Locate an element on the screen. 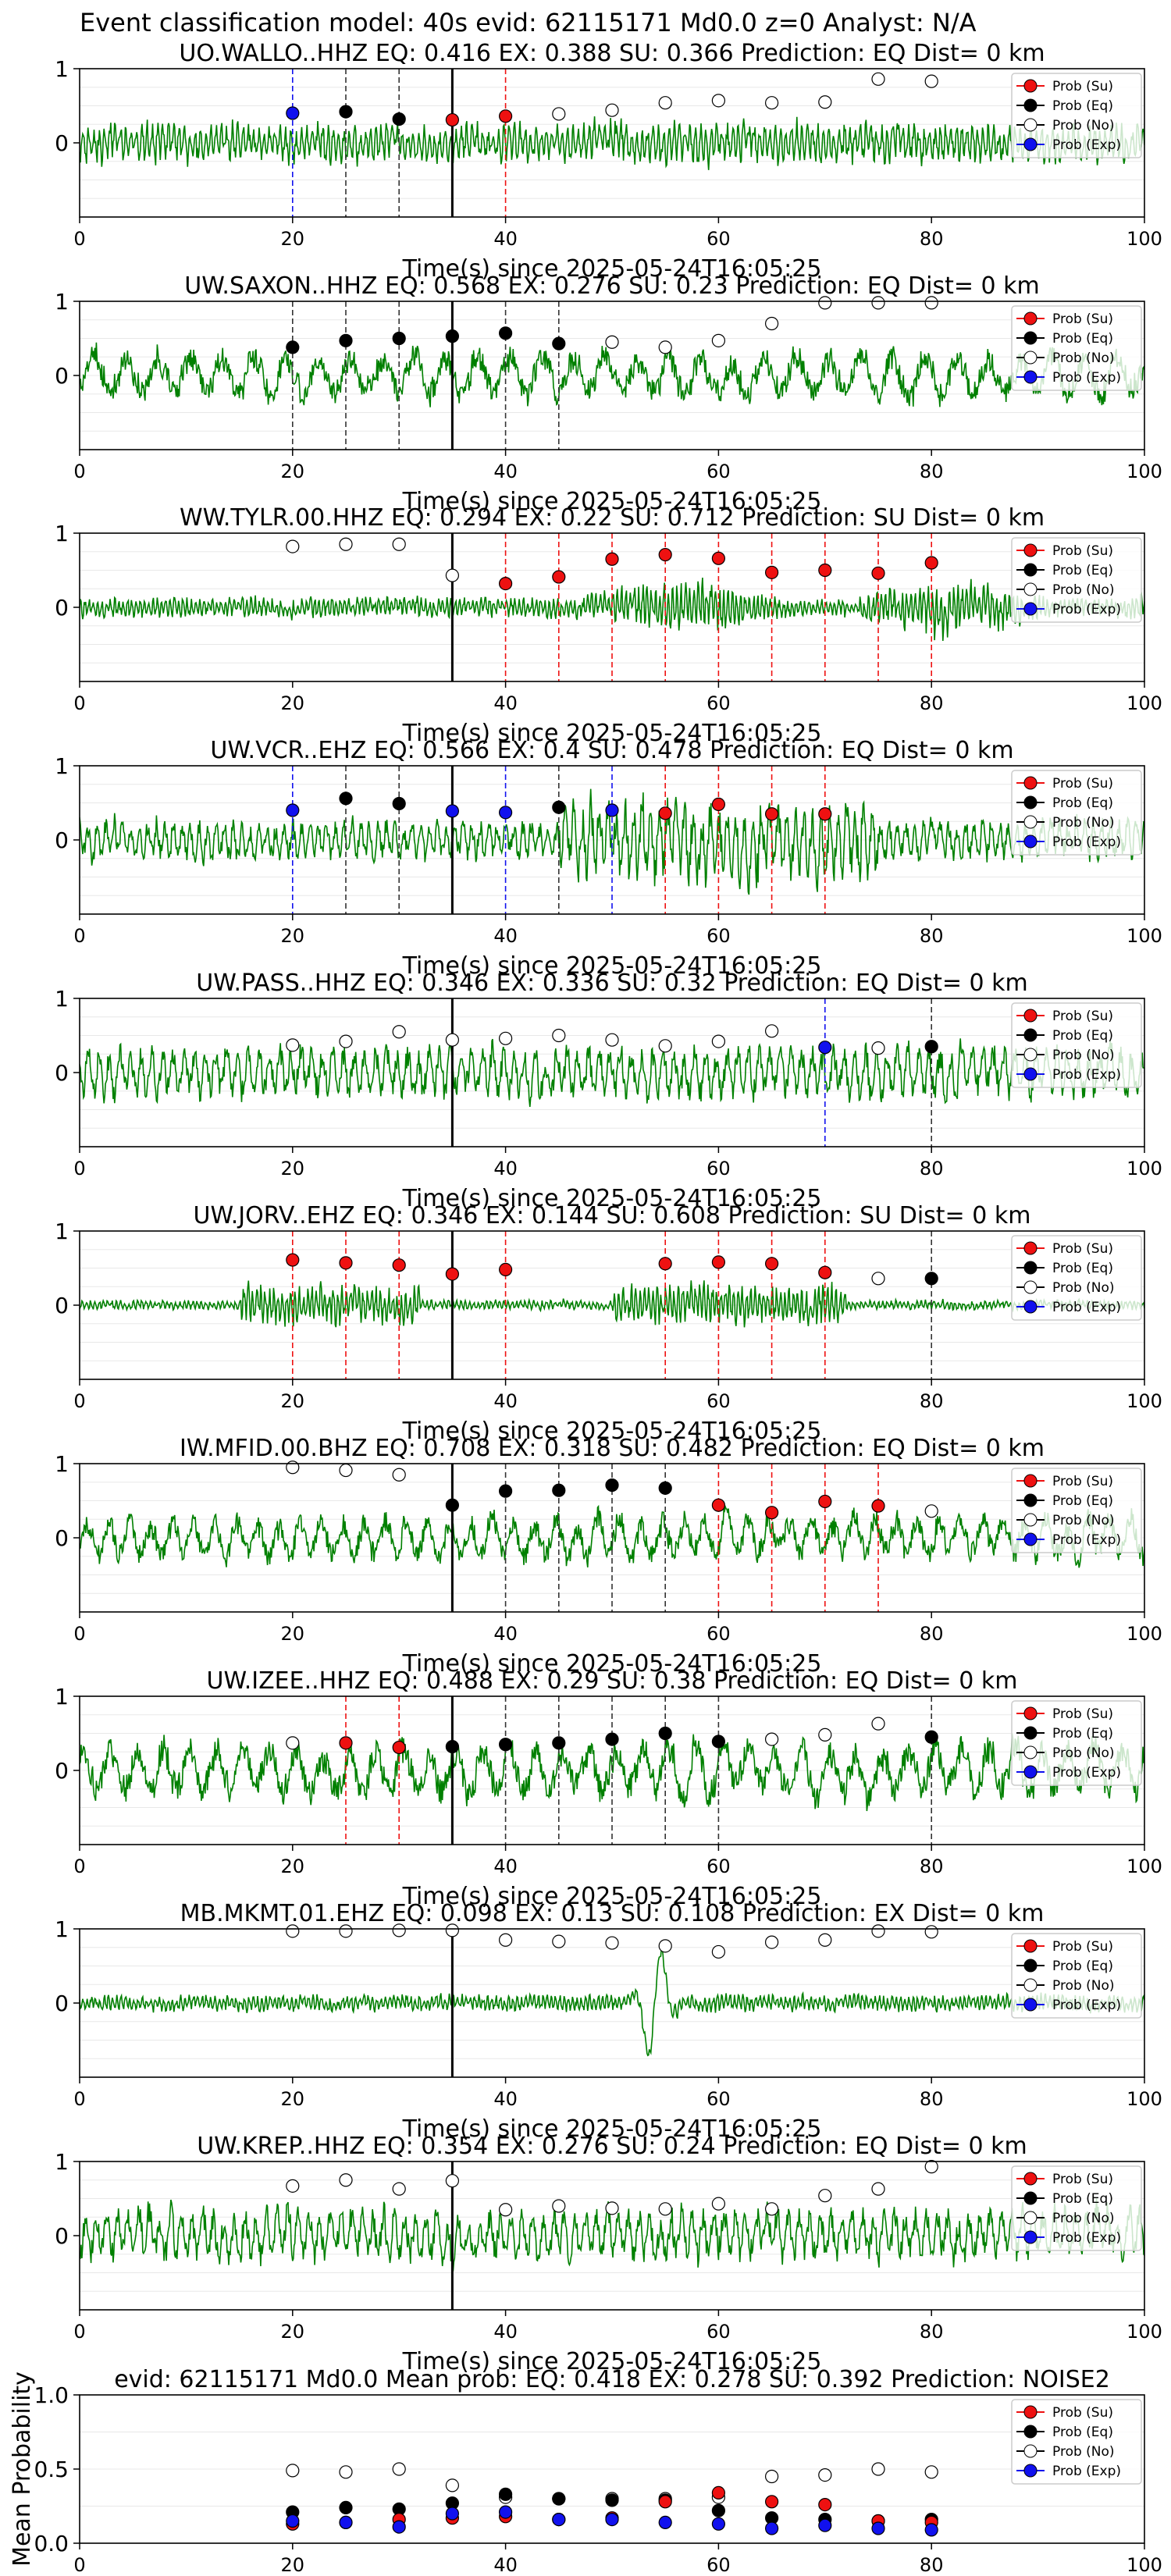 This screenshot has width=1171, height=2576. x-tick-label: 0 is located at coordinates (79, 1866).